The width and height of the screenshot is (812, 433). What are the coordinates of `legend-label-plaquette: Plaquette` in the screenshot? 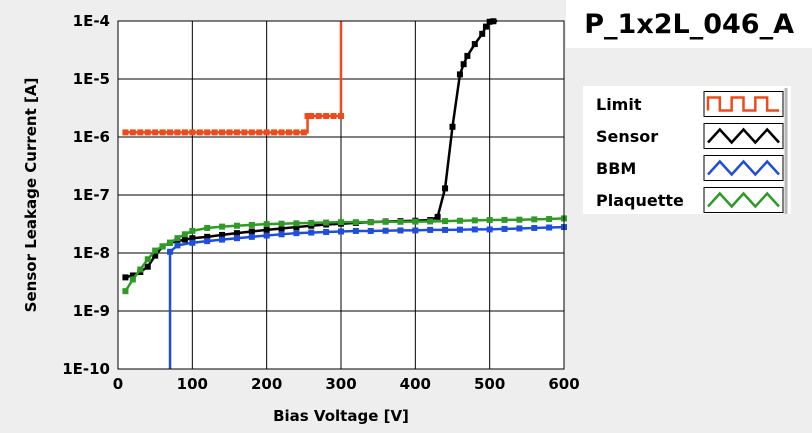 It's located at (640, 200).